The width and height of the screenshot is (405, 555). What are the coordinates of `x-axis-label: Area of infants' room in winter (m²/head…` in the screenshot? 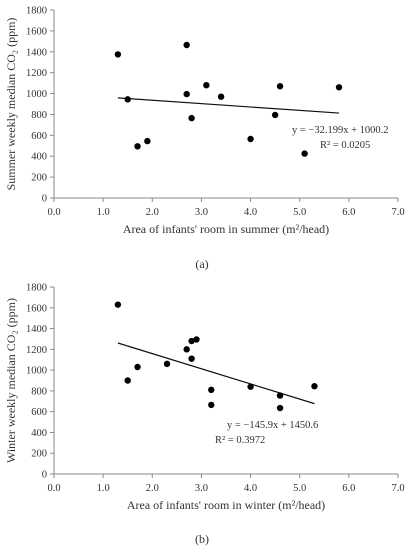 It's located at (226, 505).